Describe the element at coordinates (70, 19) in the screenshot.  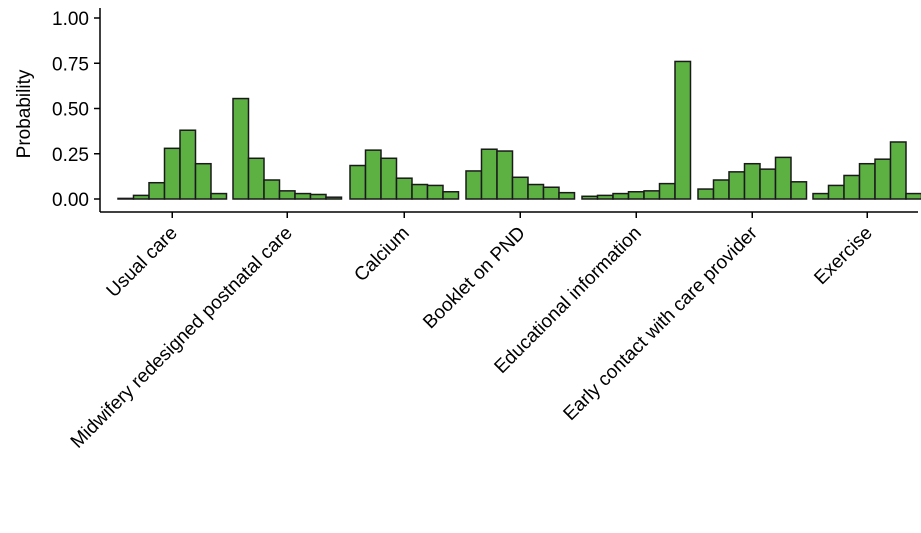
I see `y-tick-label: 1.00` at that location.